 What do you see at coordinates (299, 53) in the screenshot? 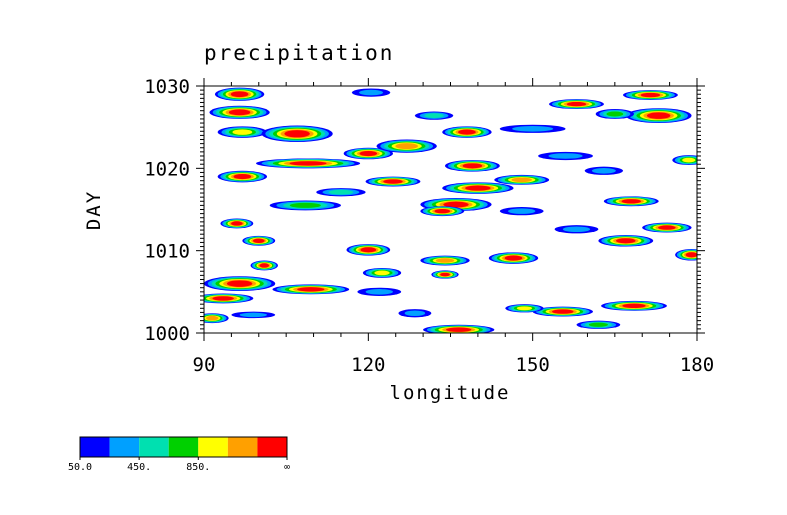
I see `chart-title: precipitation` at bounding box center [299, 53].